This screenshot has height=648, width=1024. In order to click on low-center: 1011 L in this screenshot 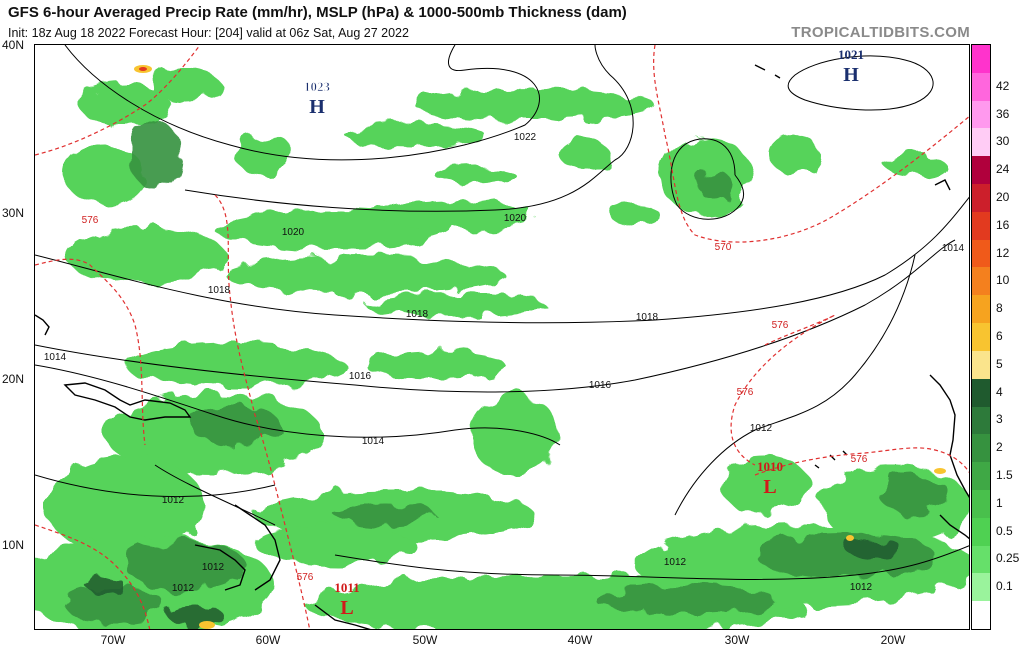, I will do `click(346, 599)`.